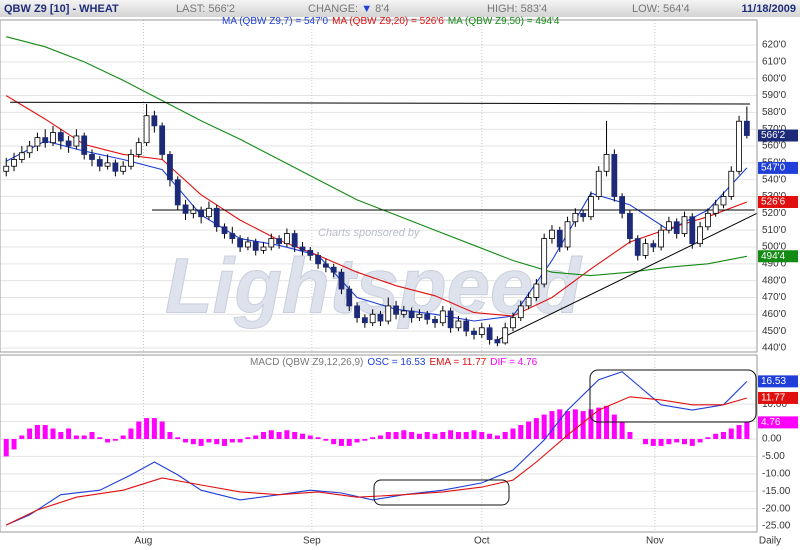  I want to click on y-tick-label: 600'0, so click(774, 78).